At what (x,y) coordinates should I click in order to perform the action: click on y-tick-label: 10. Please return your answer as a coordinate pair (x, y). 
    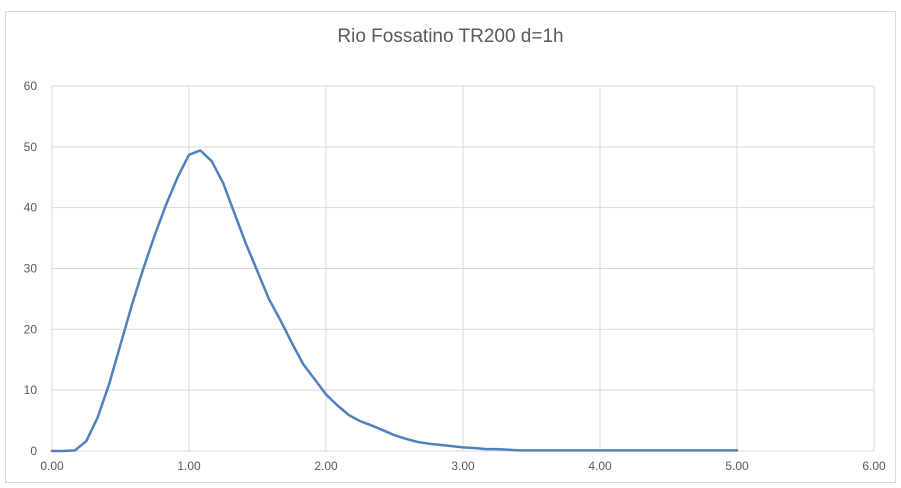
    Looking at the image, I should click on (31, 390).